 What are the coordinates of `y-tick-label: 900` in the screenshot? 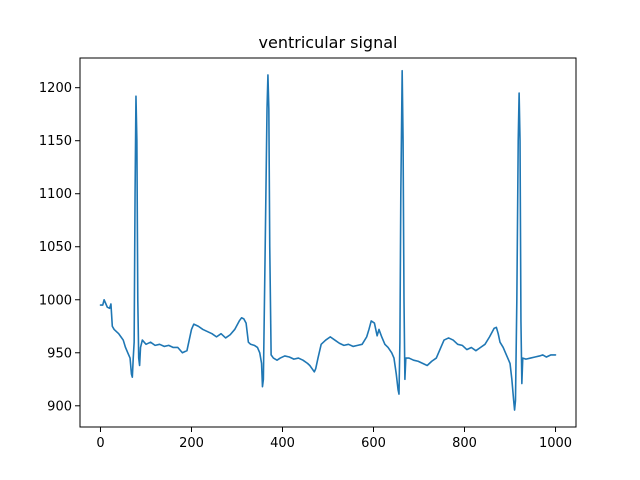 It's located at (59, 406).